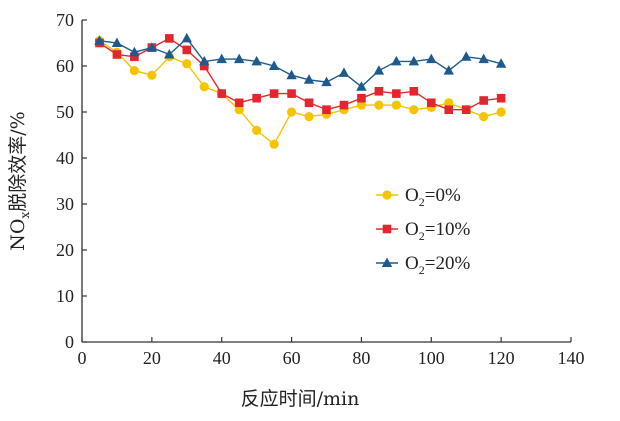 The image size is (620, 421). What do you see at coordinates (571, 358) in the screenshot?
I see `x-tick-label: 140` at bounding box center [571, 358].